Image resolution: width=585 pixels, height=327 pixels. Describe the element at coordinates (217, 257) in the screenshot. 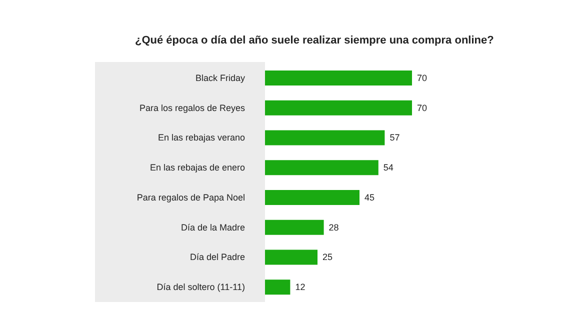

I see `y-tick-label: Día del Padre` at that location.